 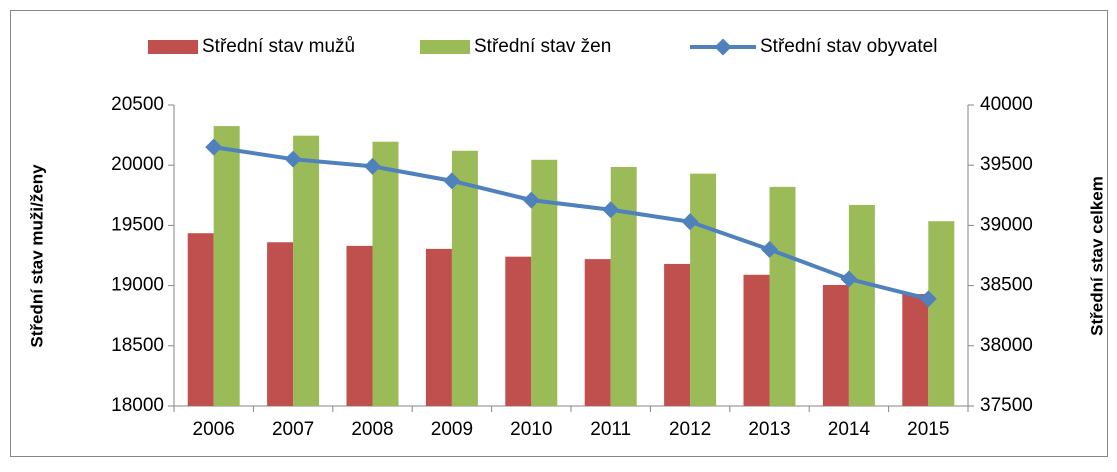 What do you see at coordinates (1006, 285) in the screenshot?
I see `y2-tick-label: 38500` at bounding box center [1006, 285].